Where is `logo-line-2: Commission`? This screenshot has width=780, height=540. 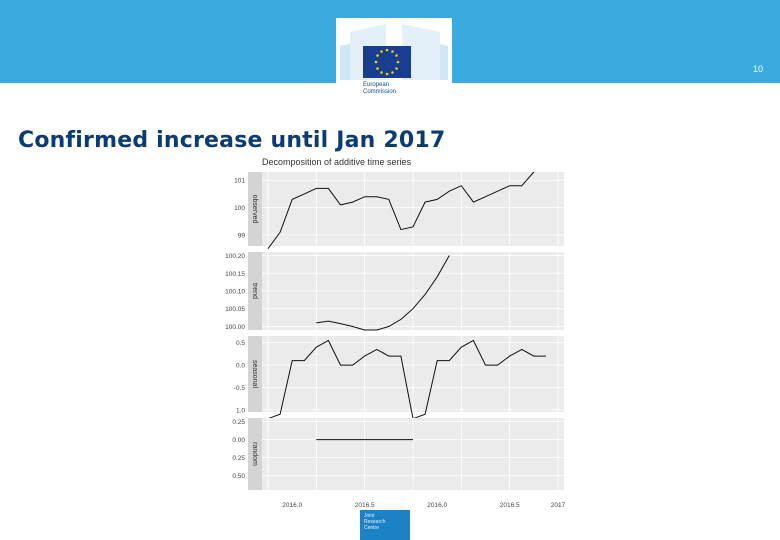 logo-line-2: Commission is located at coordinates (380, 92).